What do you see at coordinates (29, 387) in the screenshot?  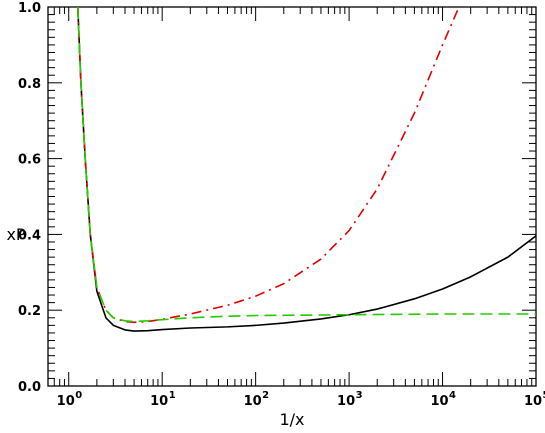 I see `y-tick-label: 0.0` at bounding box center [29, 387].